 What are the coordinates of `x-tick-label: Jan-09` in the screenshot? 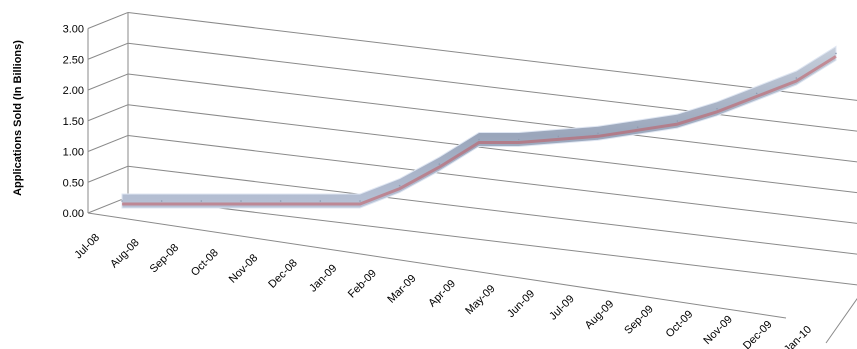 It's located at (323, 278).